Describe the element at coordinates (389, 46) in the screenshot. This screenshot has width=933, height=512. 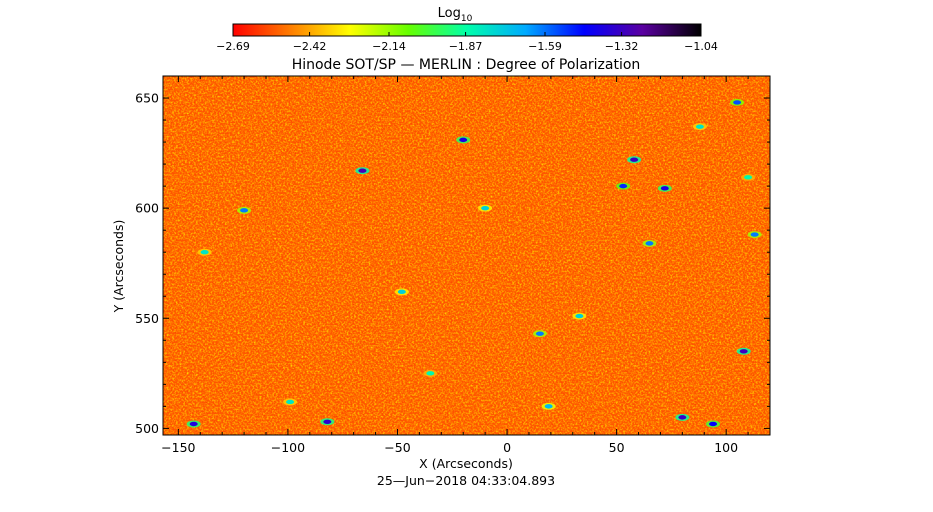
I see `colorbar-tick-label: −2.14` at that location.